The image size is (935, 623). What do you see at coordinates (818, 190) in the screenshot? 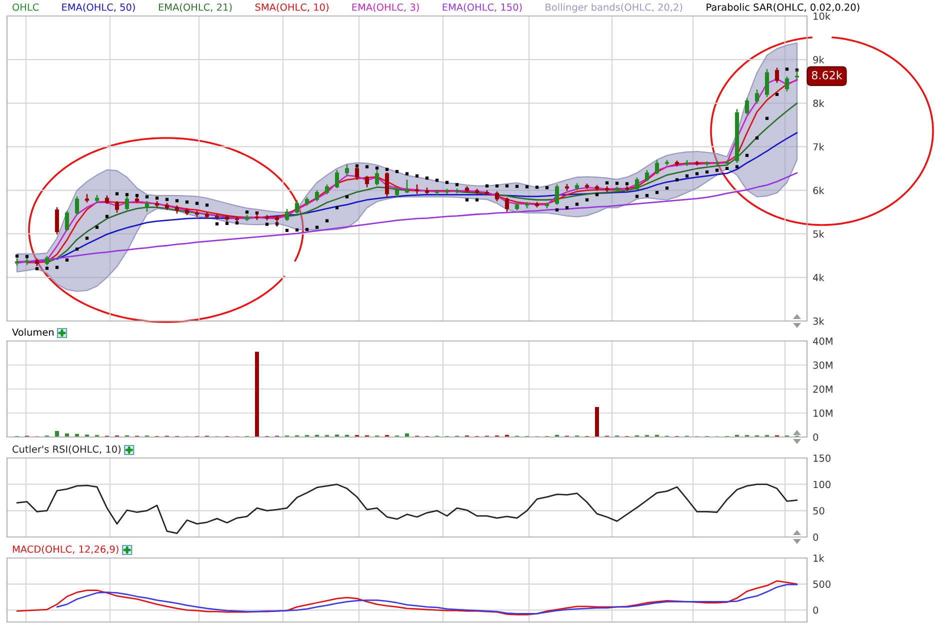
I see `y-tick-label: 6k` at bounding box center [818, 190].